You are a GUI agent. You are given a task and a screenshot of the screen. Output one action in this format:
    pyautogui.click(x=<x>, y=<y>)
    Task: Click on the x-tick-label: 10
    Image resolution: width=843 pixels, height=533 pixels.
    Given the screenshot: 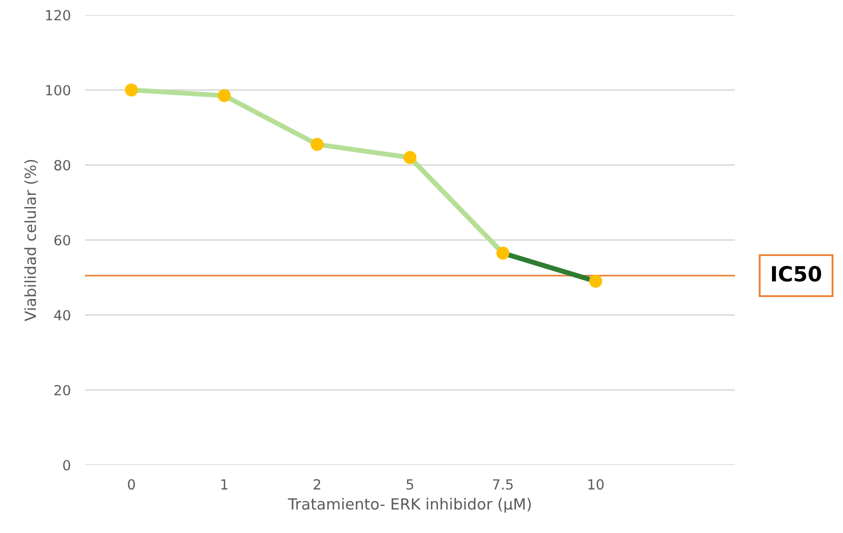 What is the action you would take?
    pyautogui.click(x=596, y=484)
    